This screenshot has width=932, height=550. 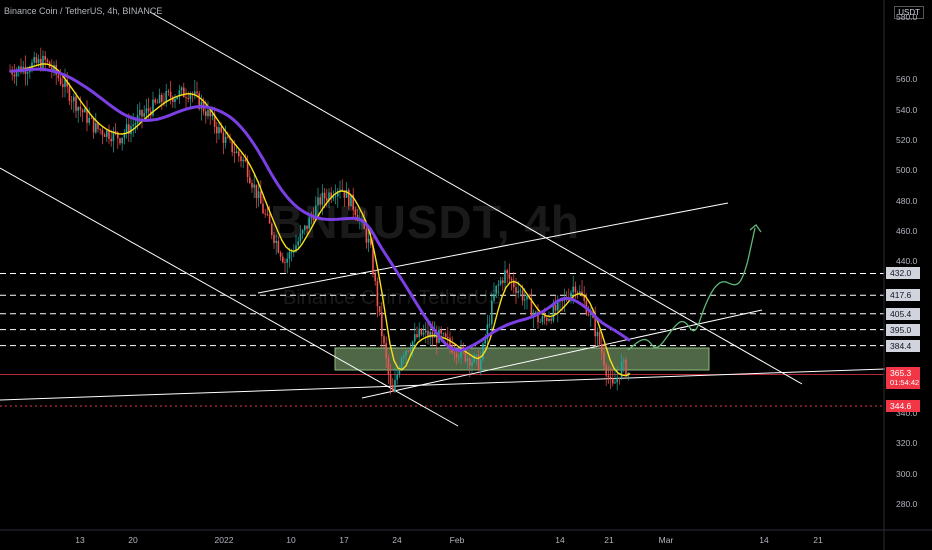 I want to click on trend-line, so click(x=443, y=384).